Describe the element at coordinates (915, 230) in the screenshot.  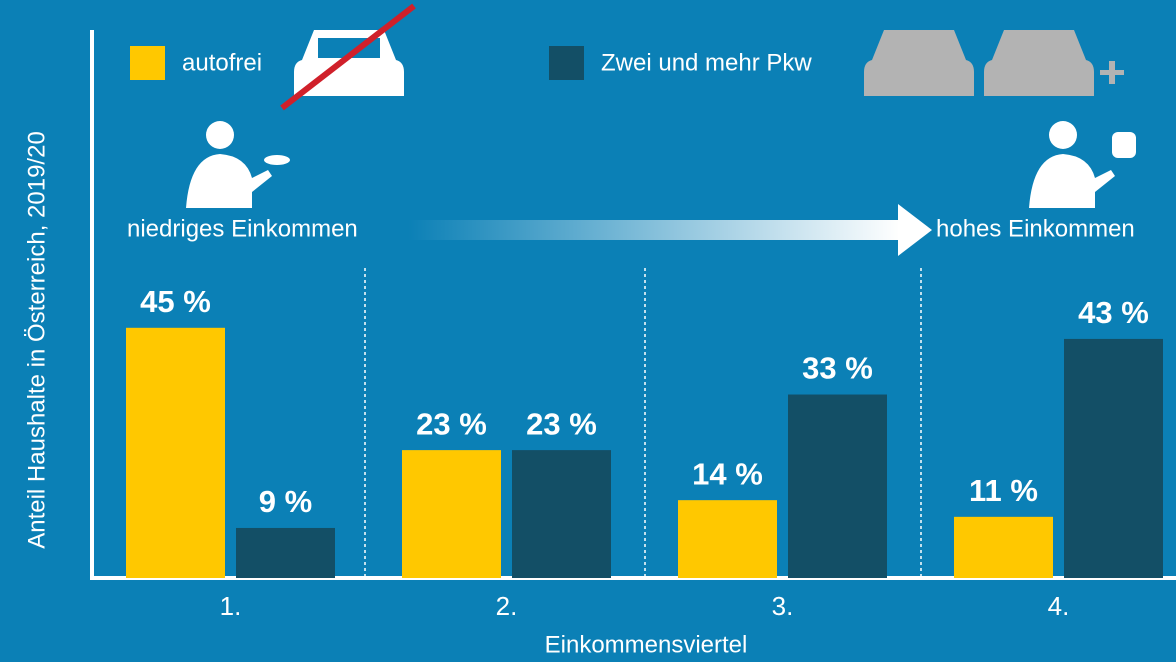
I see `arrow-head` at that location.